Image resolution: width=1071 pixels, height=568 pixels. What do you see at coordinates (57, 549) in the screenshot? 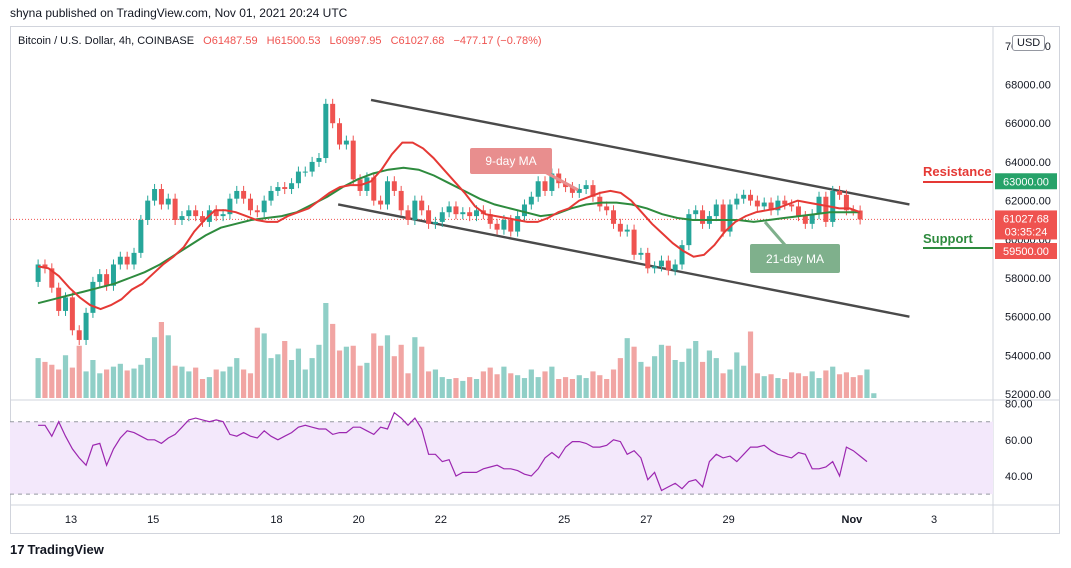
I see `tradingview-logo: 17 TradingView` at bounding box center [57, 549].